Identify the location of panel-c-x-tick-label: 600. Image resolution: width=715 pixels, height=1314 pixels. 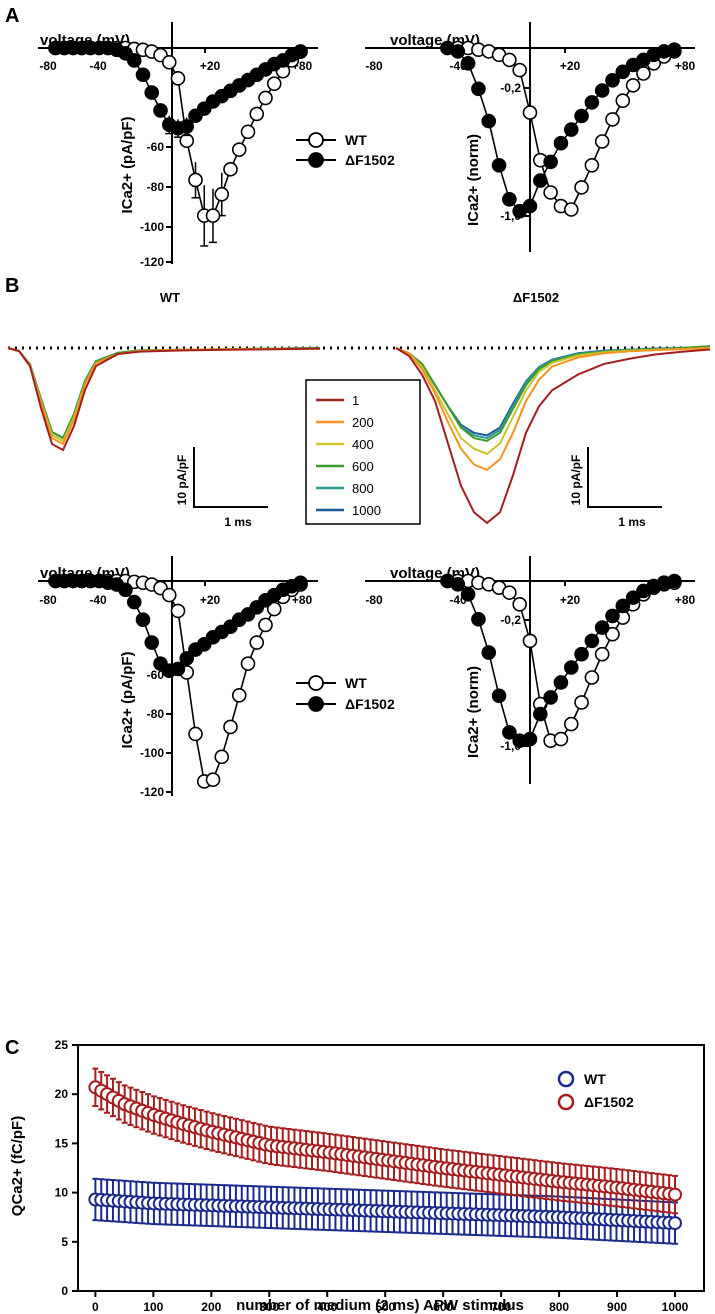
(443, 1307).